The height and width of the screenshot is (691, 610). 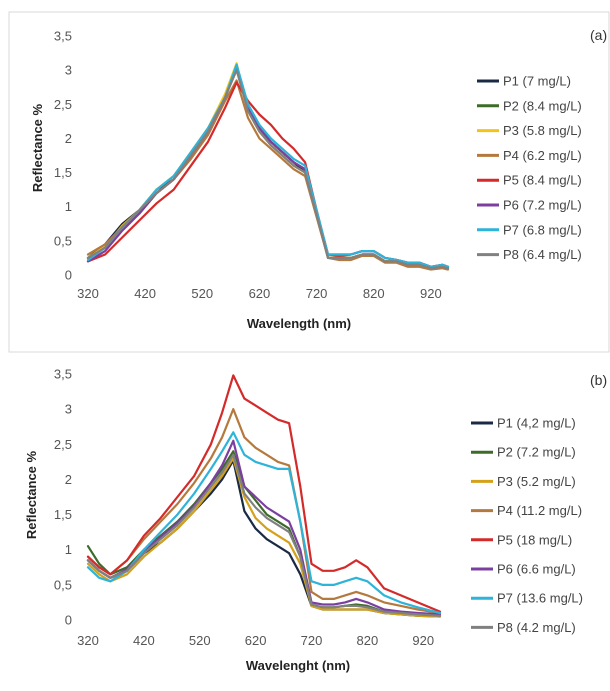 I want to click on legend-entry: P2 (8.4 mg/L), so click(x=542, y=105).